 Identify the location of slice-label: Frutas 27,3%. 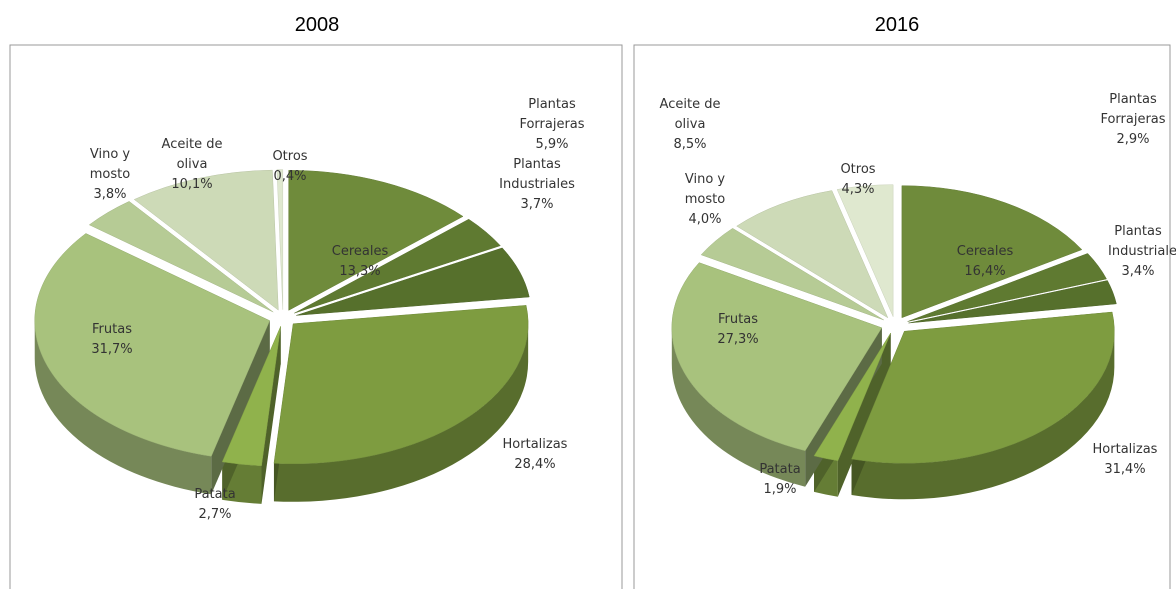
(738, 330).